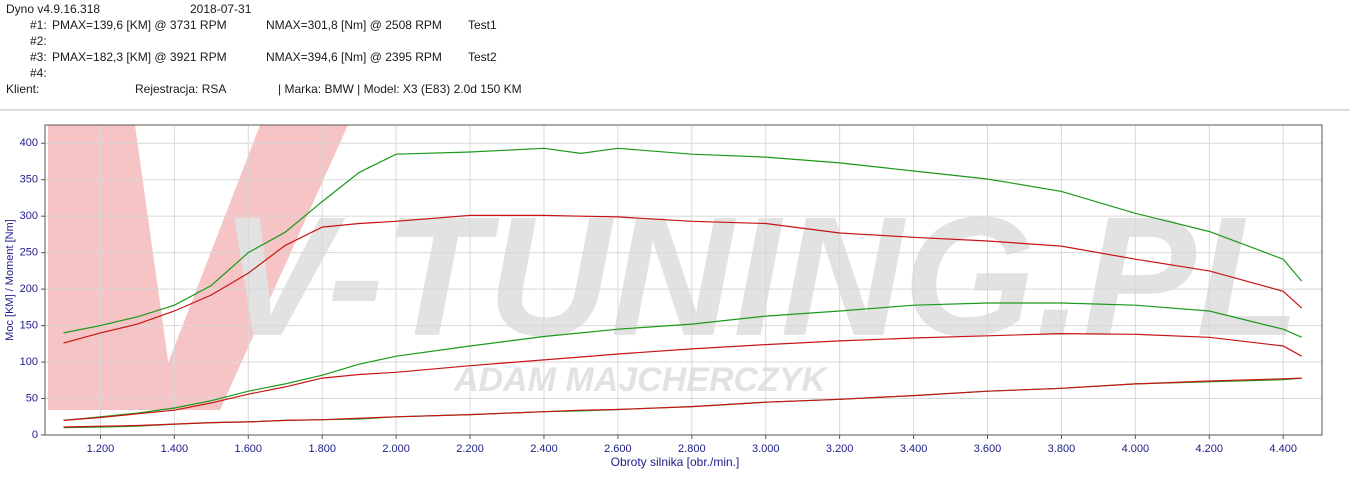 The image size is (1350, 485). What do you see at coordinates (322, 449) in the screenshot?
I see `x-tick-label: 1.800` at bounding box center [322, 449].